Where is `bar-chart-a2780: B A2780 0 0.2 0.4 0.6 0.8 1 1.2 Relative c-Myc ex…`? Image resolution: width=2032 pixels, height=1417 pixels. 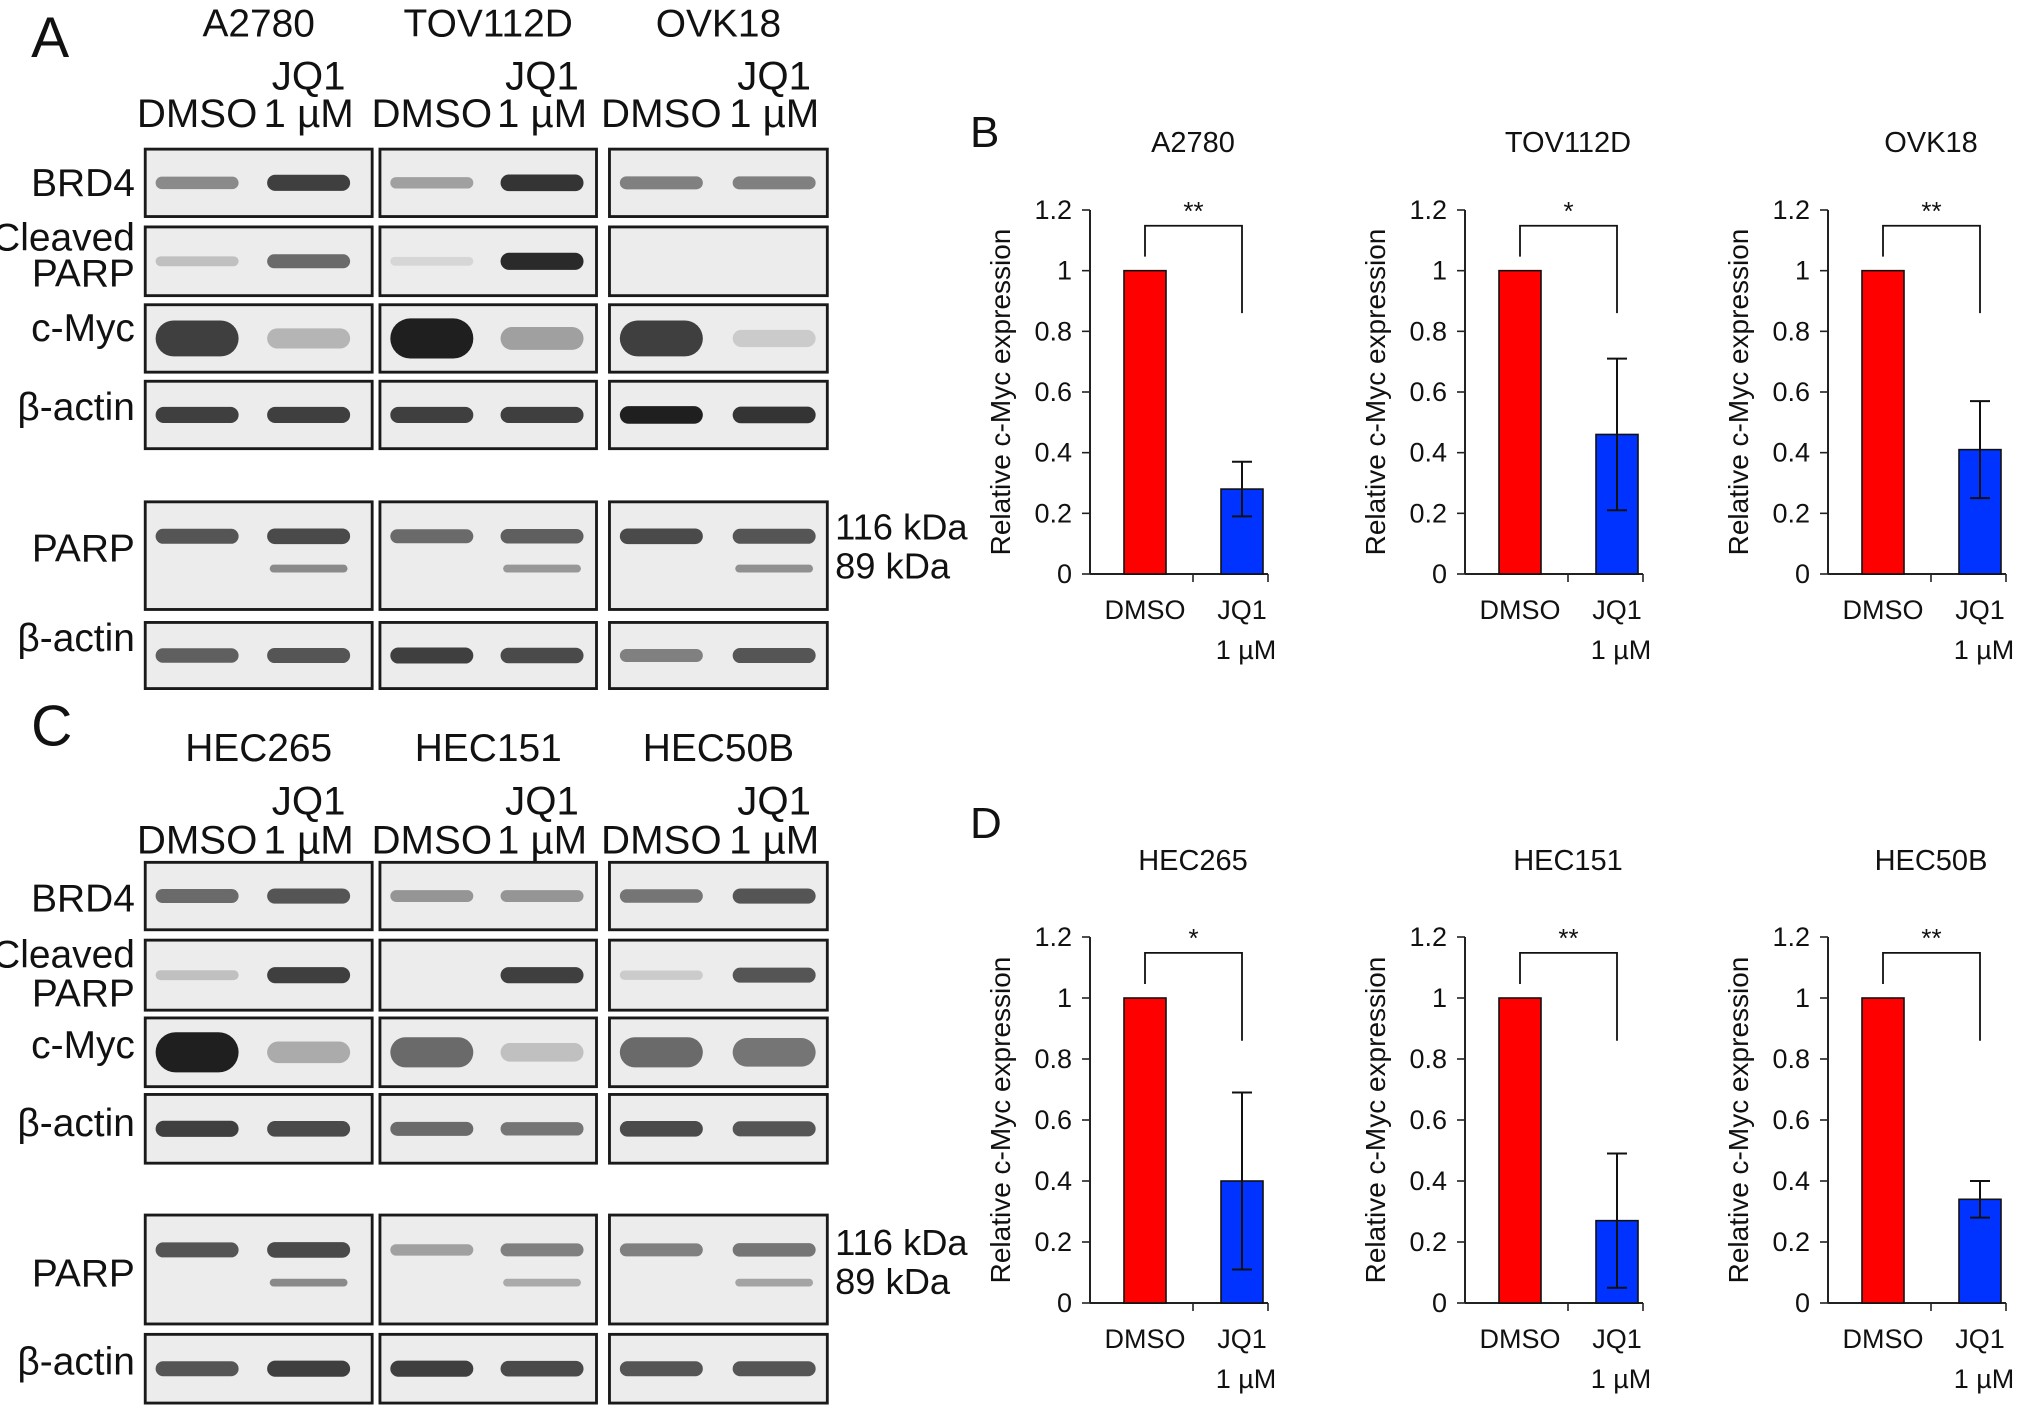 bar-chart-a2780: B A2780 0 0.2 0.4 0.6 0.8 1 1.2 Relative c-Myc ex… is located at coordinates (1123, 386).